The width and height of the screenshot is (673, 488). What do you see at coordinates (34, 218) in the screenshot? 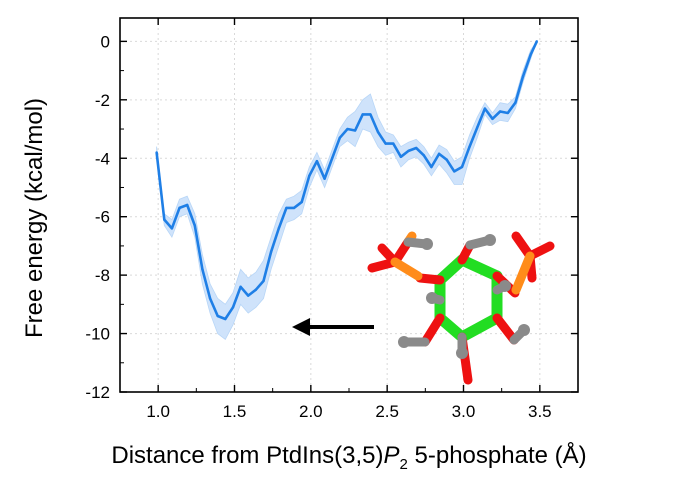
I see `y-axis-title: Free energy (kcal/mol)` at bounding box center [34, 218].